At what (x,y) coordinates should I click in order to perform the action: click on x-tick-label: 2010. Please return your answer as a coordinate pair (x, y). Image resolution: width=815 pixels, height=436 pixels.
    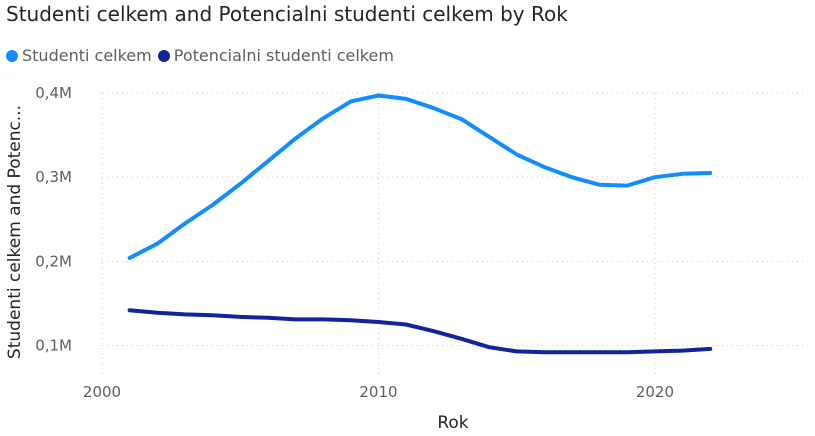
    Looking at the image, I should click on (378, 392).